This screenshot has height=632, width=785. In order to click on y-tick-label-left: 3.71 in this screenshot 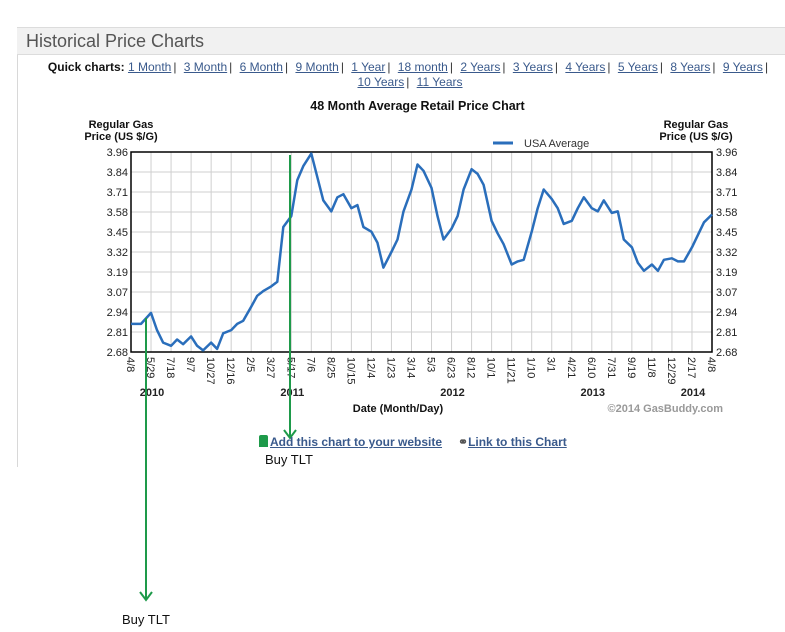, I will do `click(117, 193)`.